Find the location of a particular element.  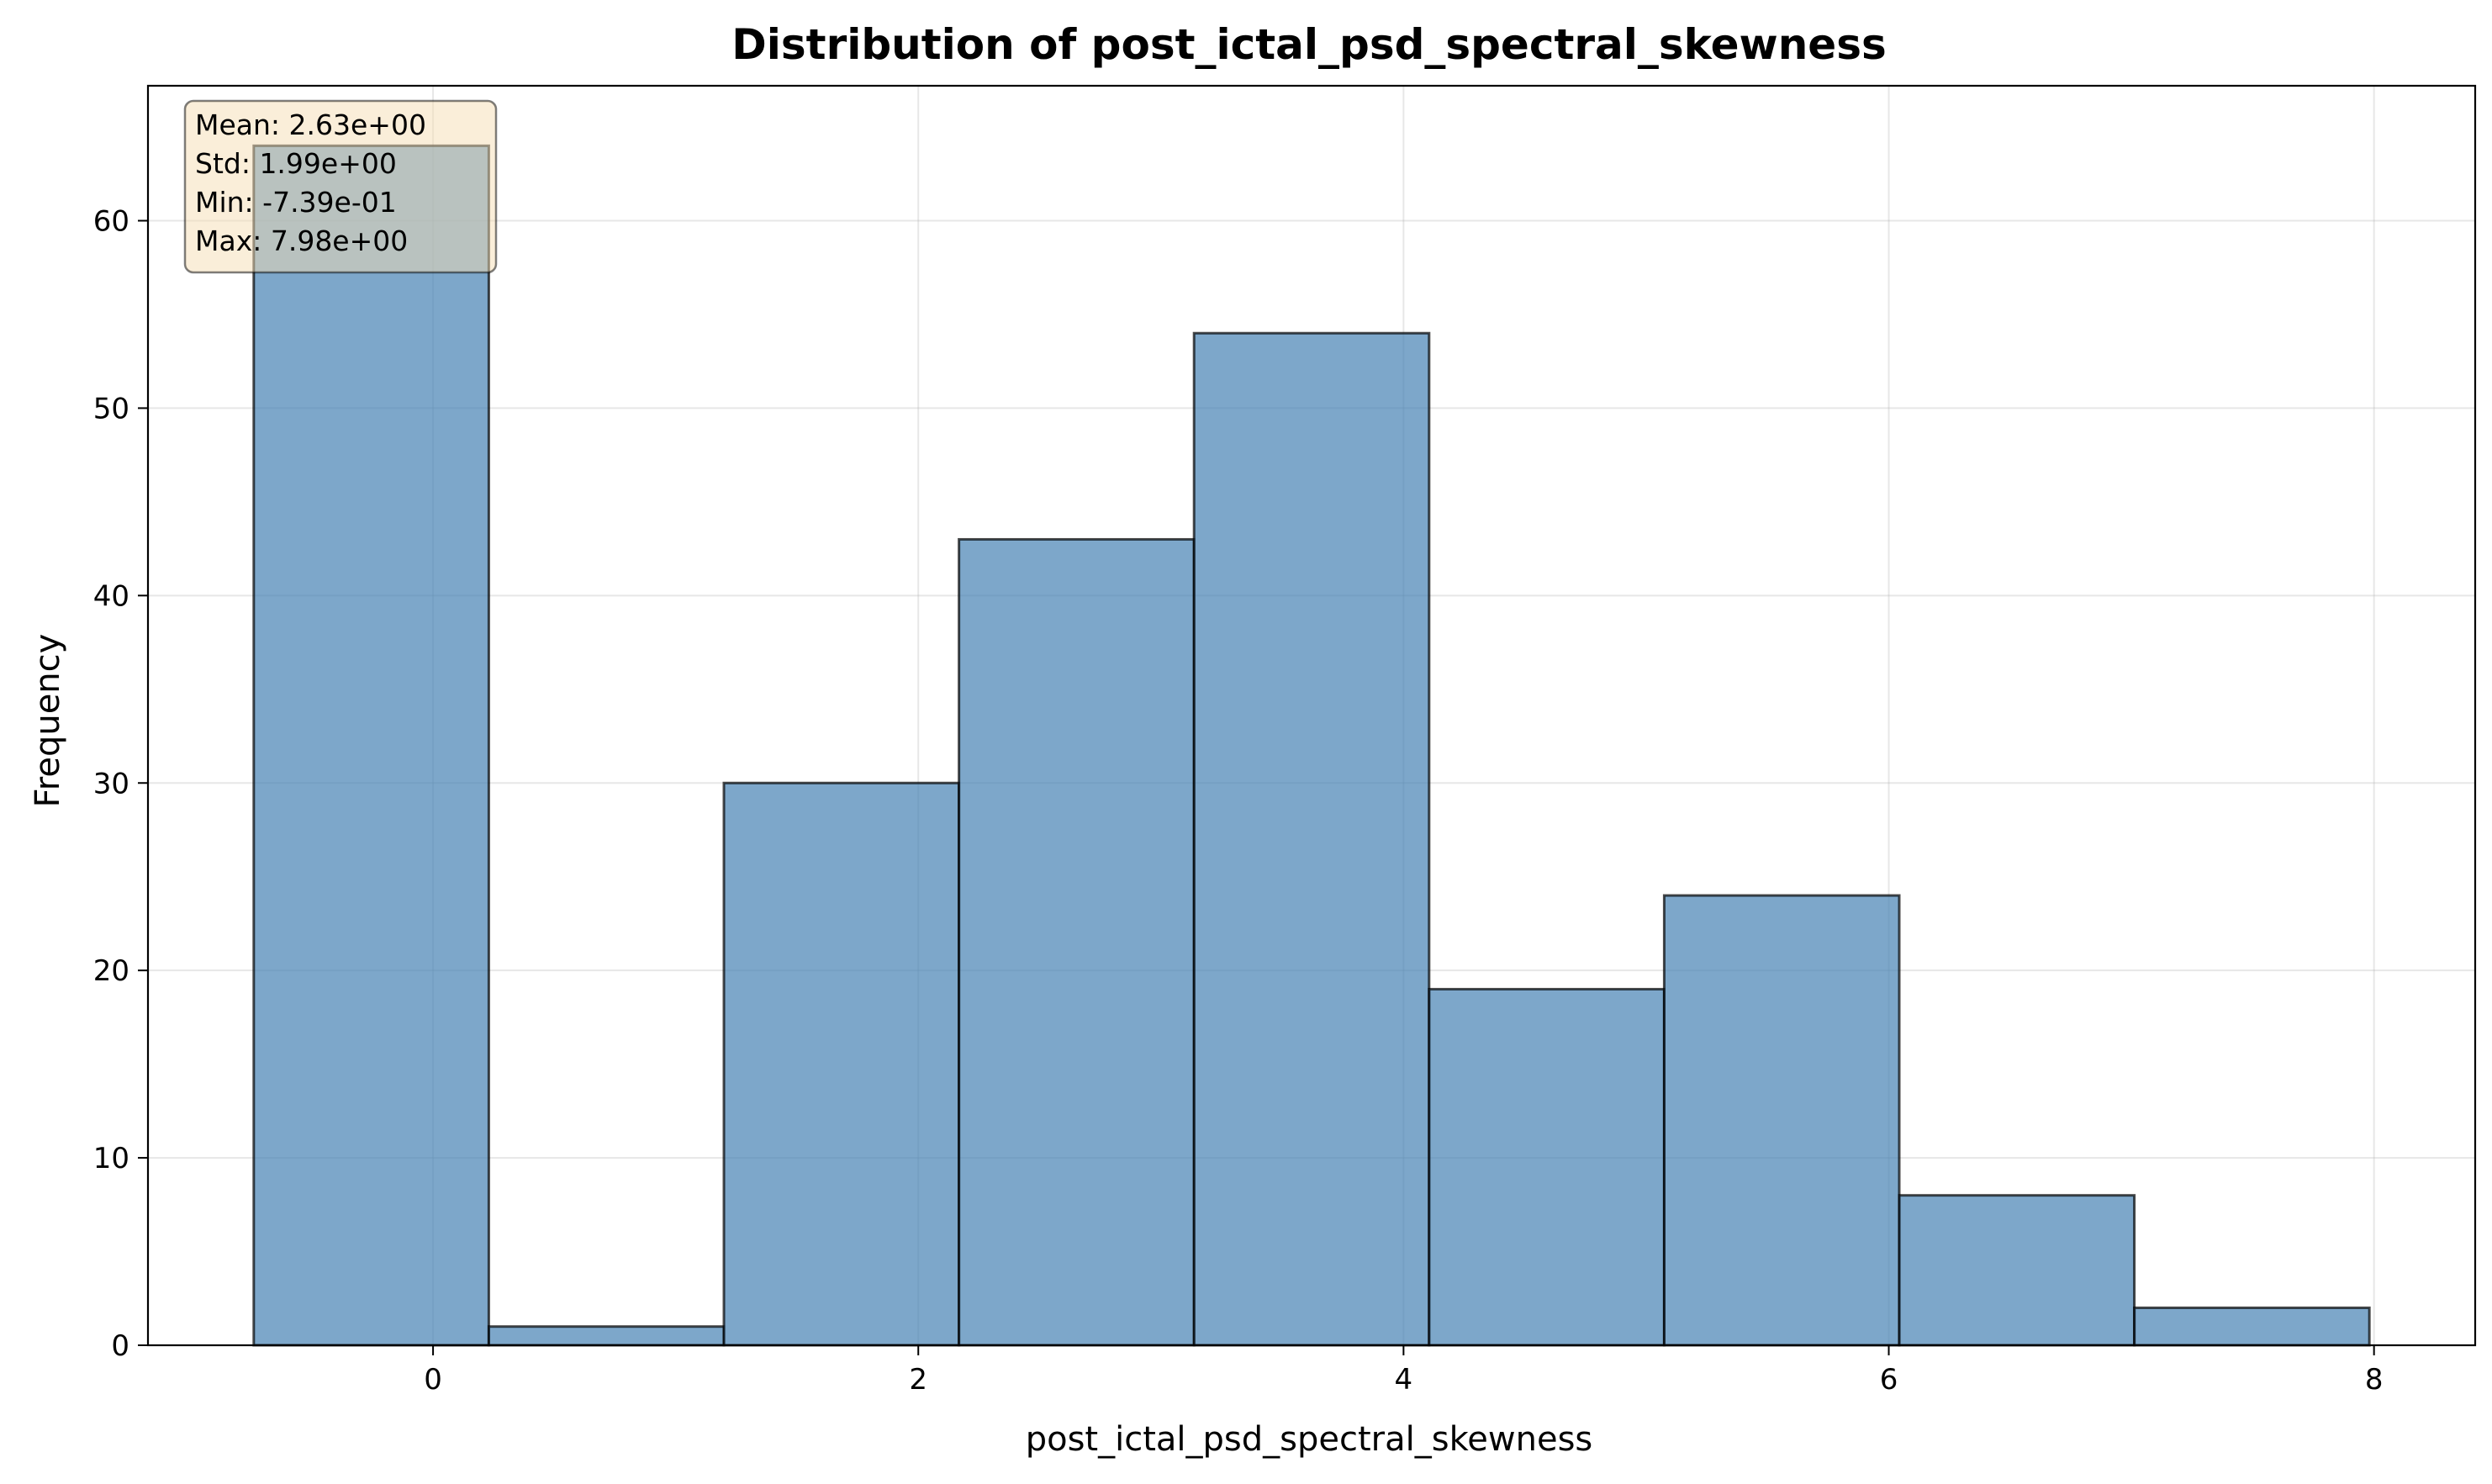

y-tick-label: 60 is located at coordinates (111, 222).